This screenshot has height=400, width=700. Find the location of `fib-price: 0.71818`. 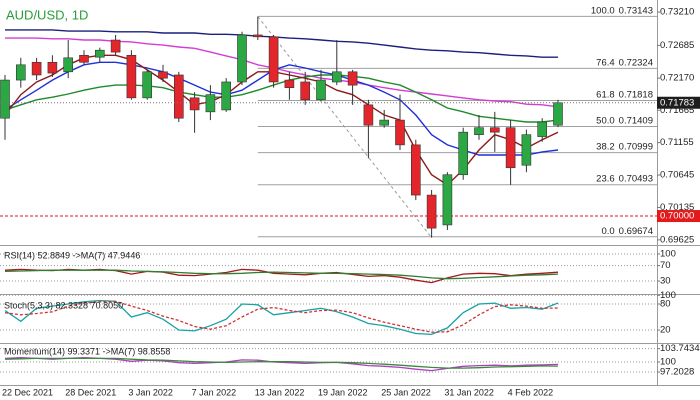

fib-price: 0.71818 is located at coordinates (636, 94).